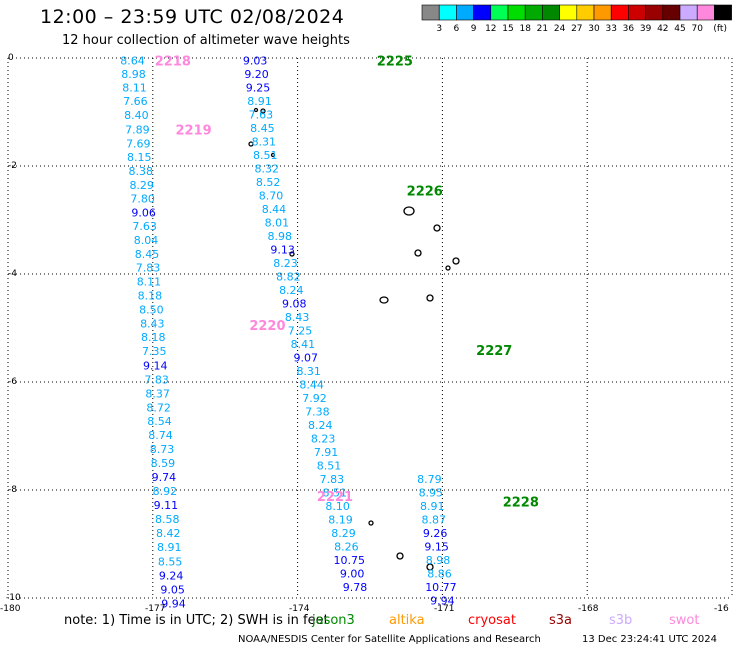  What do you see at coordinates (439, 29) in the screenshot?
I see `color-scale-label: 3` at bounding box center [439, 29].